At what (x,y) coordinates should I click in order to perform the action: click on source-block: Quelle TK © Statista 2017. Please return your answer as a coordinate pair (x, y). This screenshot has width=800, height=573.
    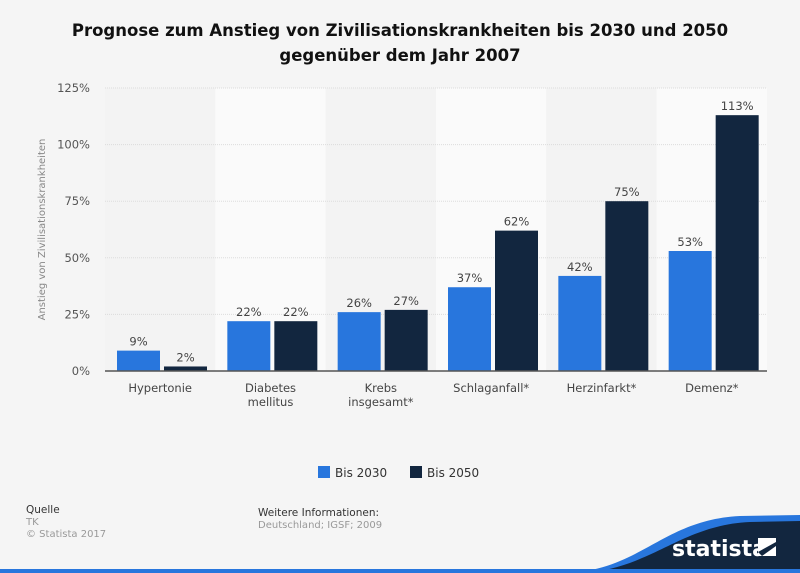
    Looking at the image, I should click on (66, 522).